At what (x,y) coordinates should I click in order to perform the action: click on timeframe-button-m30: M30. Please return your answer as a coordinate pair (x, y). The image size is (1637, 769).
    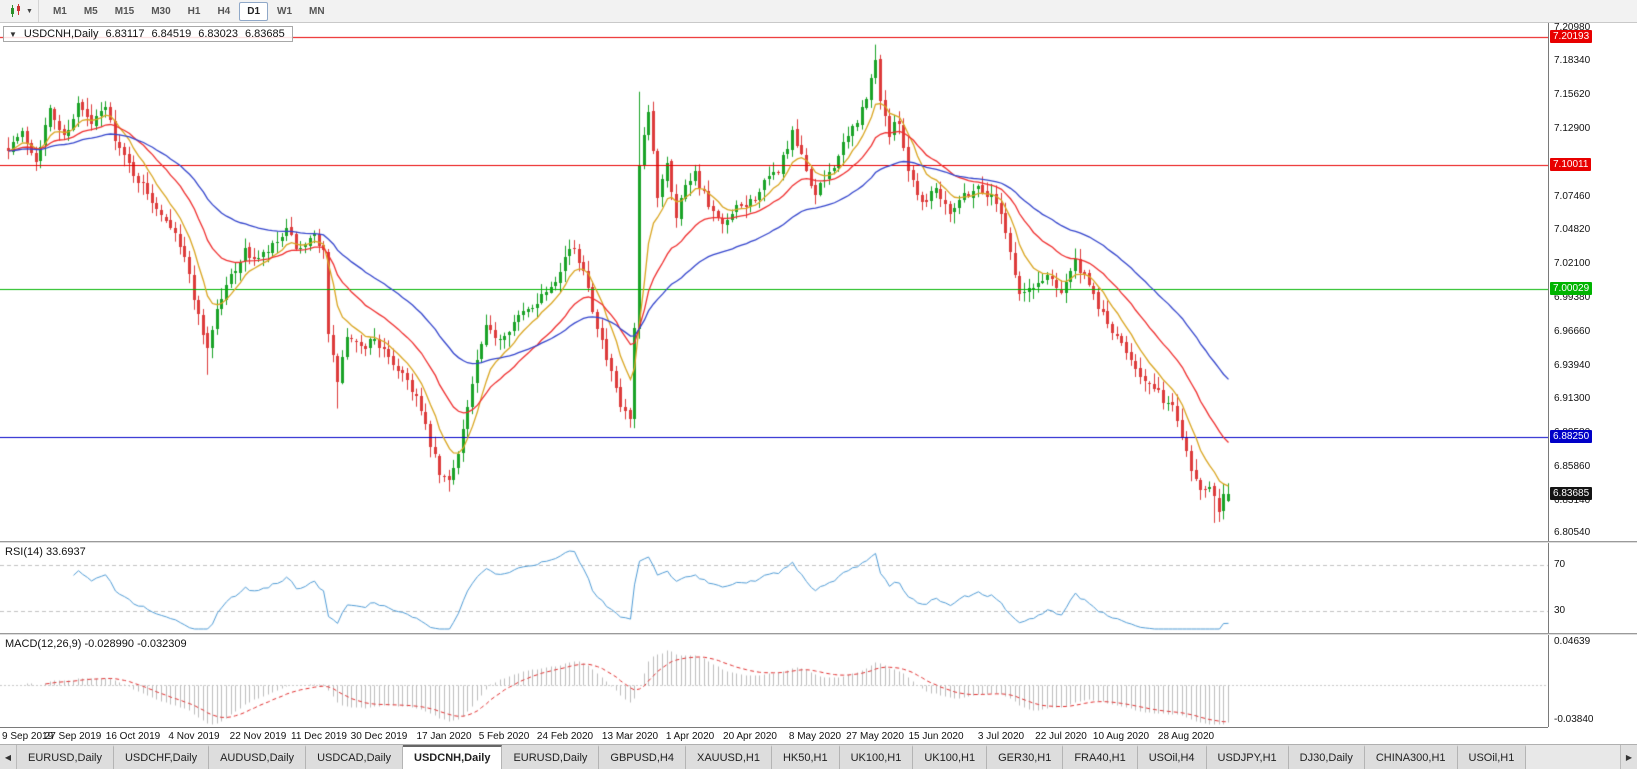
    Looking at the image, I should click on (161, 11).